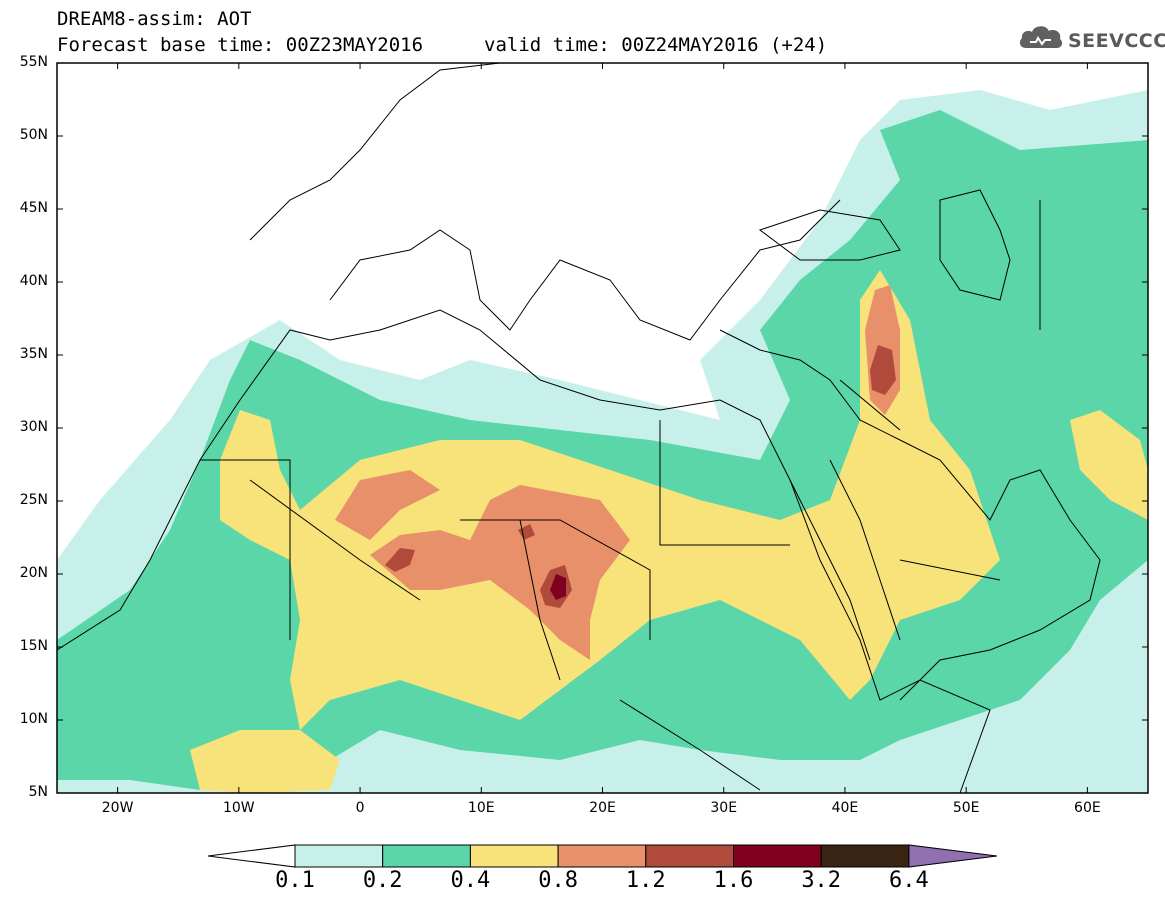  What do you see at coordinates (470, 880) in the screenshot?
I see `colorbar-label: 0.4` at bounding box center [470, 880].